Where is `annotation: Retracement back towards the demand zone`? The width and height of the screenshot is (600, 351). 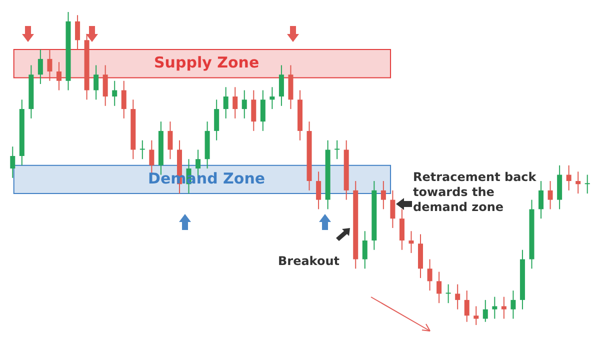
annotation: Retracement back towards the demand zone is located at coordinates (475, 192).